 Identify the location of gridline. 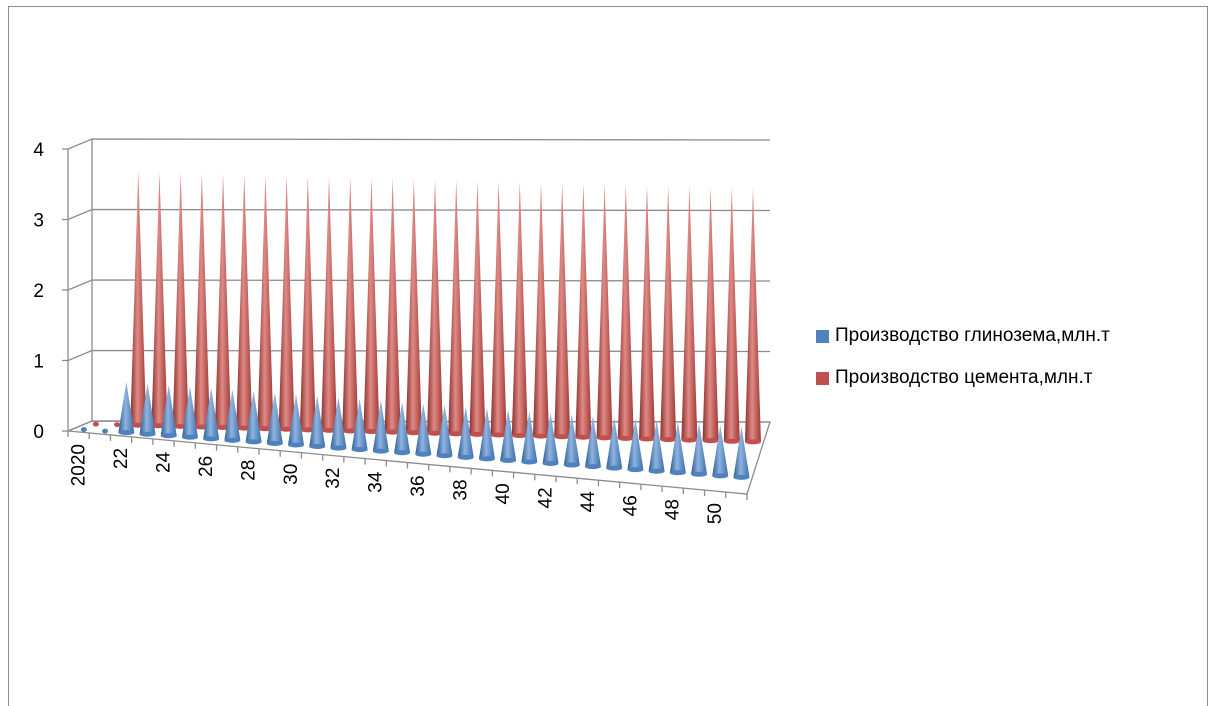
(419, 285).